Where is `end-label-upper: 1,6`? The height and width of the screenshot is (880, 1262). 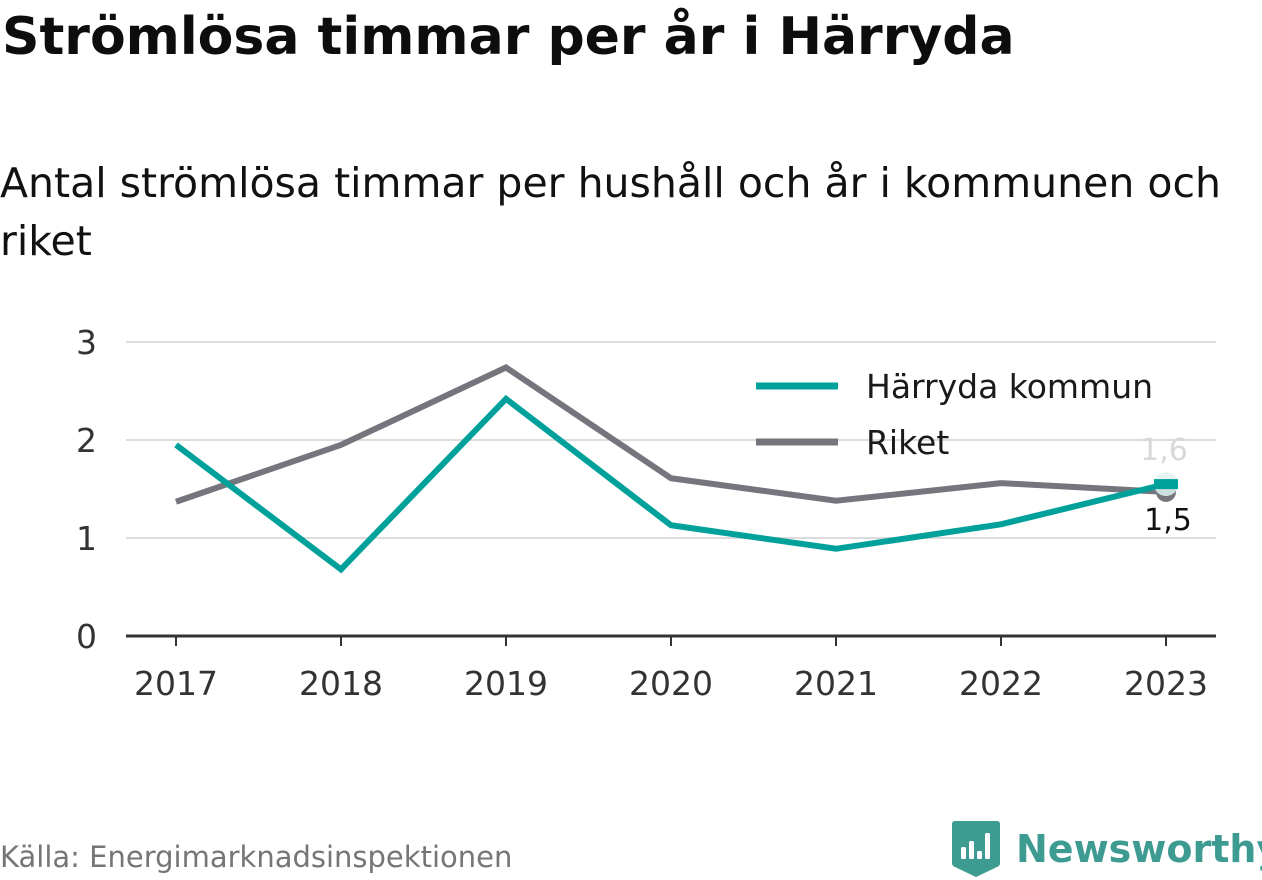
end-label-upper: 1,6 is located at coordinates (1164, 450).